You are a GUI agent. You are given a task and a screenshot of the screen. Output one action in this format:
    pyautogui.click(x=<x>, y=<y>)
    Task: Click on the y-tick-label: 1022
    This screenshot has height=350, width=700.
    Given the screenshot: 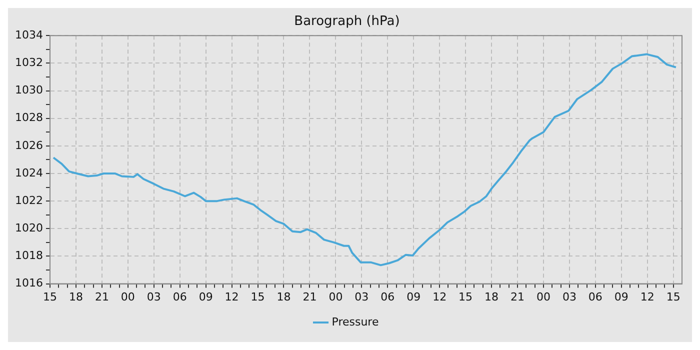 What is the action you would take?
    pyautogui.click(x=28, y=200)
    